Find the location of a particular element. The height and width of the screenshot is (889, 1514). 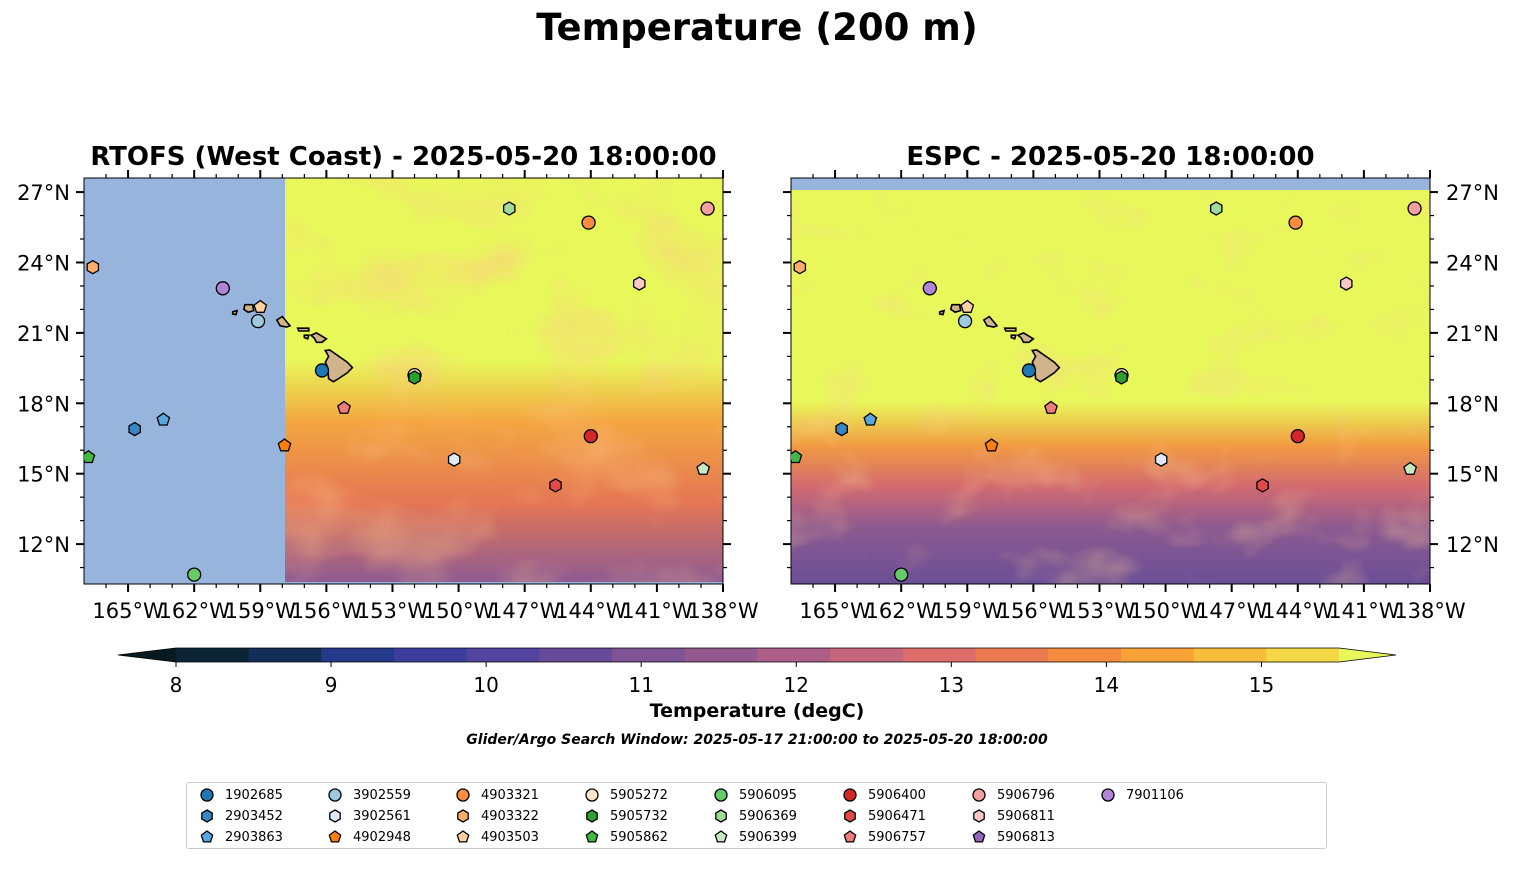

colorbar-tick-label: 10 is located at coordinates (485, 685).